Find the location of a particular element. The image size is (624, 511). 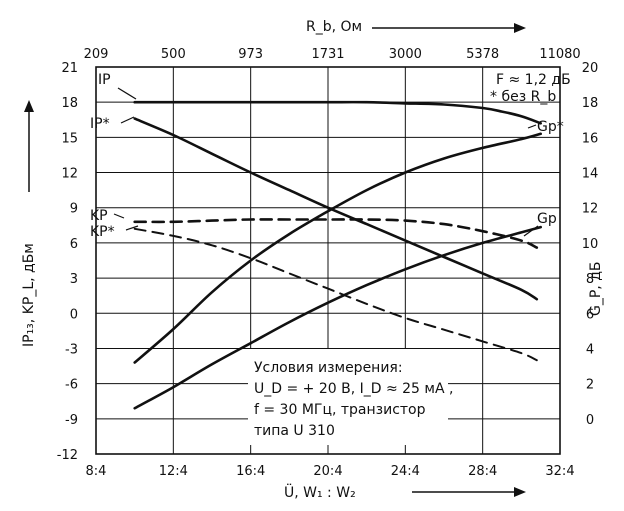

right-tick-label: 18 is located at coordinates (590, 103).